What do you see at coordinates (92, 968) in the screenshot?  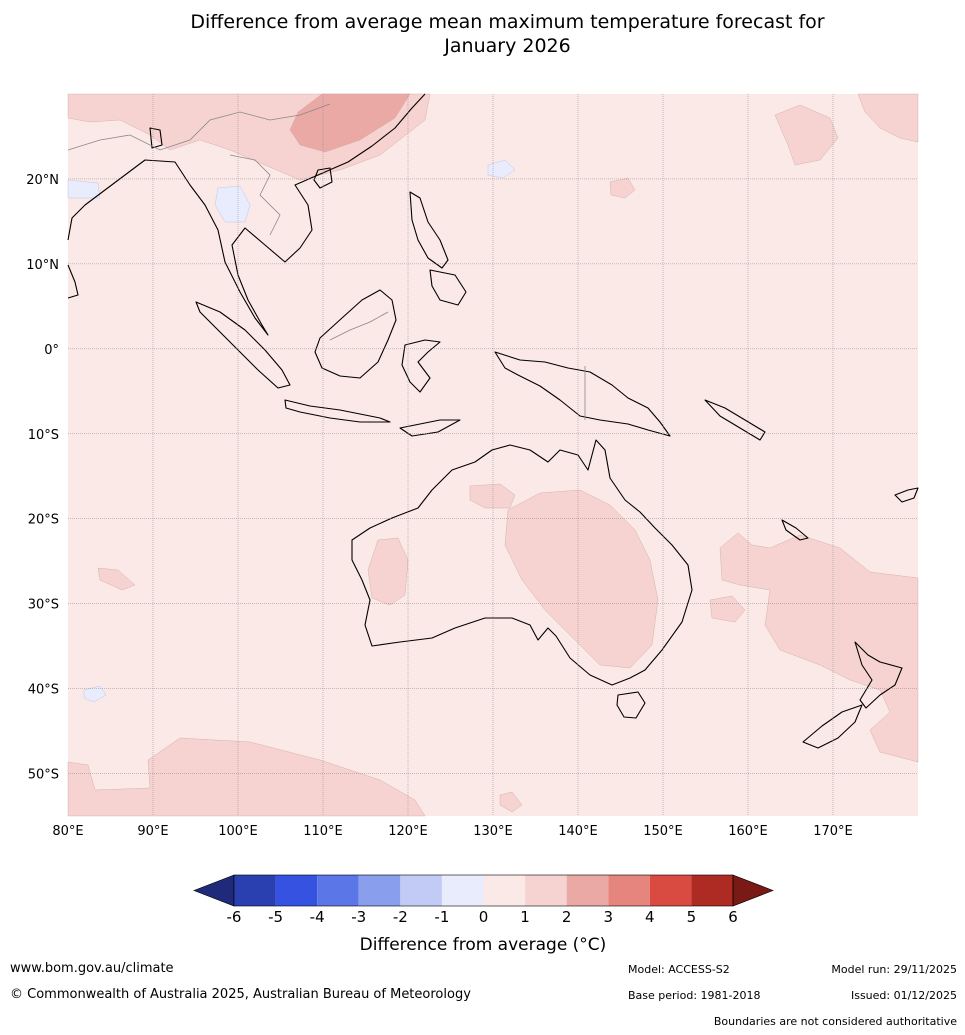 I see `footer-site: www.bom.gov.au/climate` at bounding box center [92, 968].